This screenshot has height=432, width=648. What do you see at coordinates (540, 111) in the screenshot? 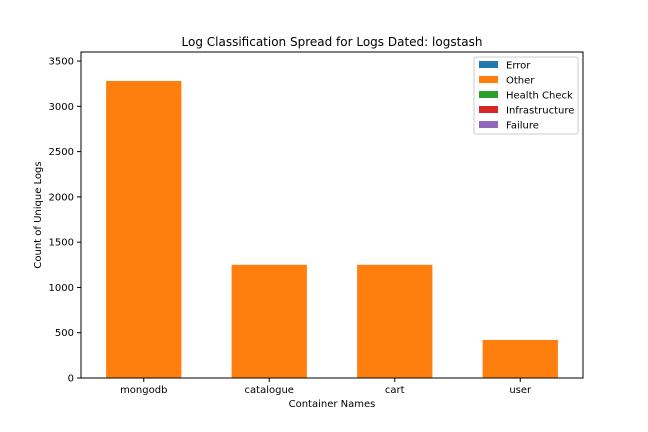
I see `legend-entry-label: Infrastructure` at bounding box center [540, 111].